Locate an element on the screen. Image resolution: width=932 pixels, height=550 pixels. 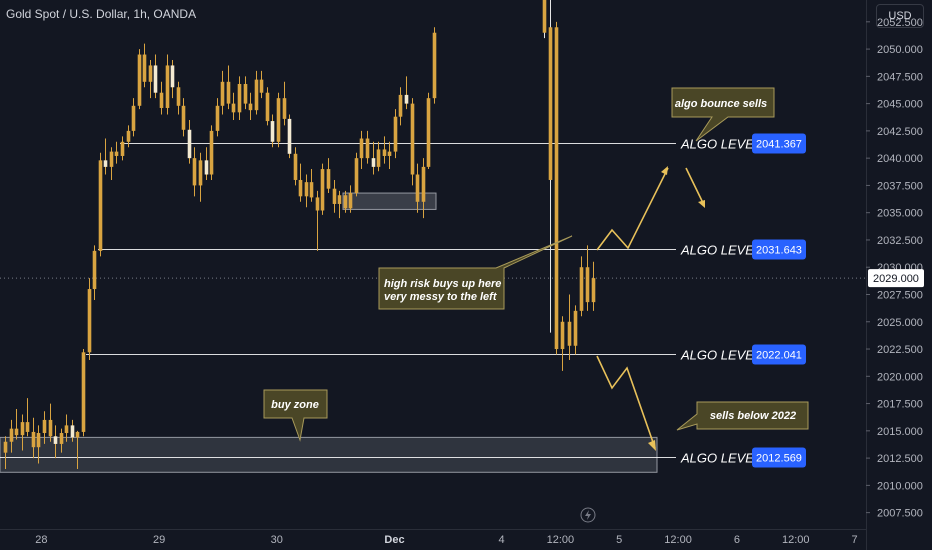
annotation-text: very messy to the left is located at coordinates (441, 297).